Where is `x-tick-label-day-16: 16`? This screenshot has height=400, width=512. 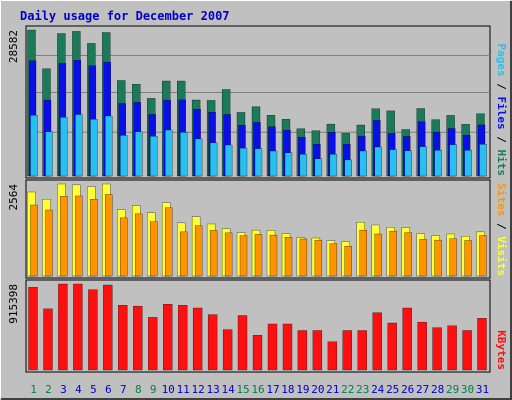
x-tick-label-day-16: 16 is located at coordinates (257, 389).